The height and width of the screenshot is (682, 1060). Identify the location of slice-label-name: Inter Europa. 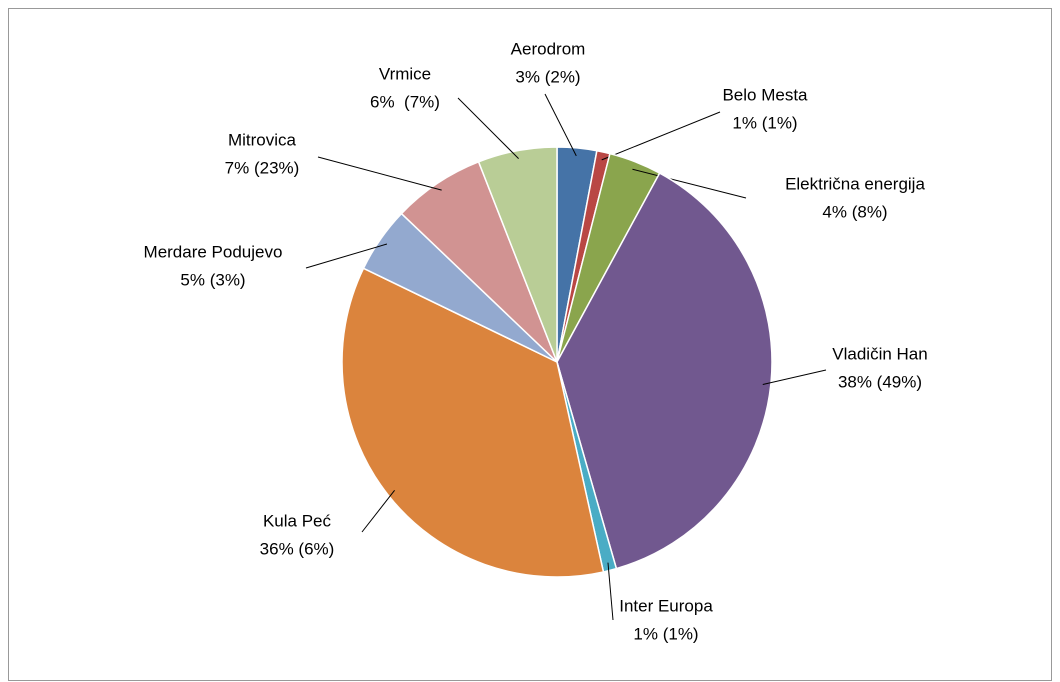
(666, 605).